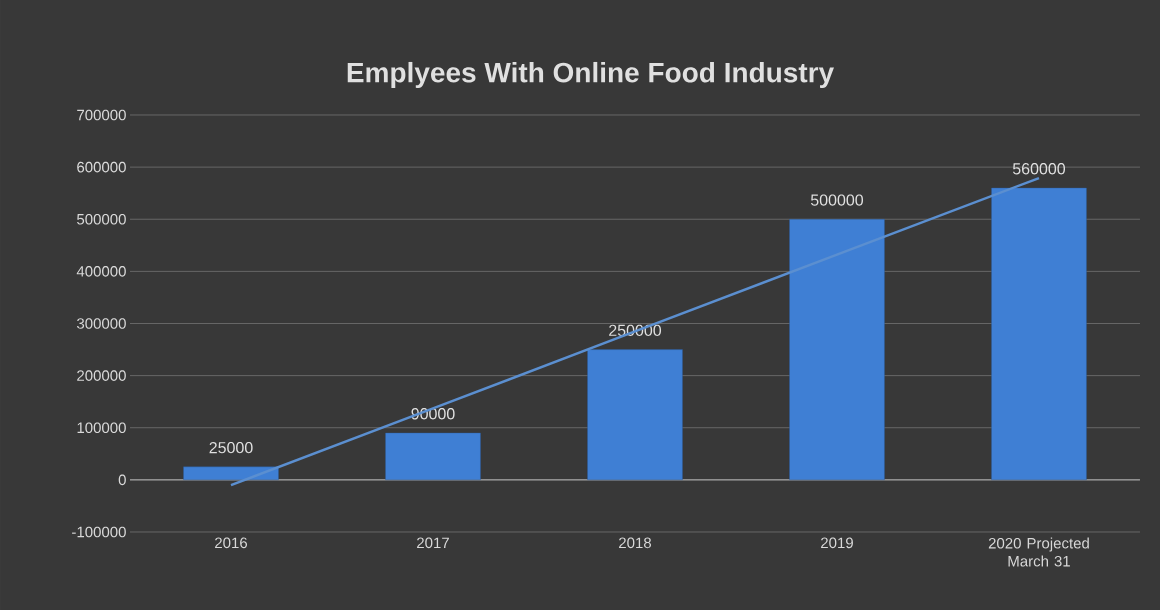 The width and height of the screenshot is (1160, 610). I want to click on y-tick-label: 300000, so click(101, 323).